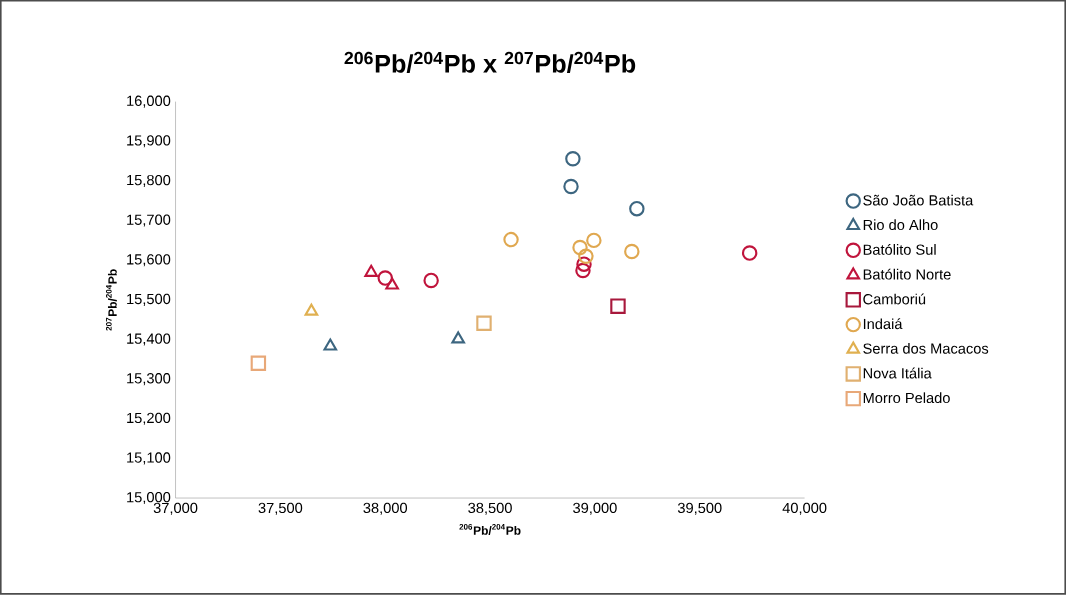 Image resolution: width=1066 pixels, height=595 pixels. I want to click on legend-label: Batólito Norte, so click(907, 274).